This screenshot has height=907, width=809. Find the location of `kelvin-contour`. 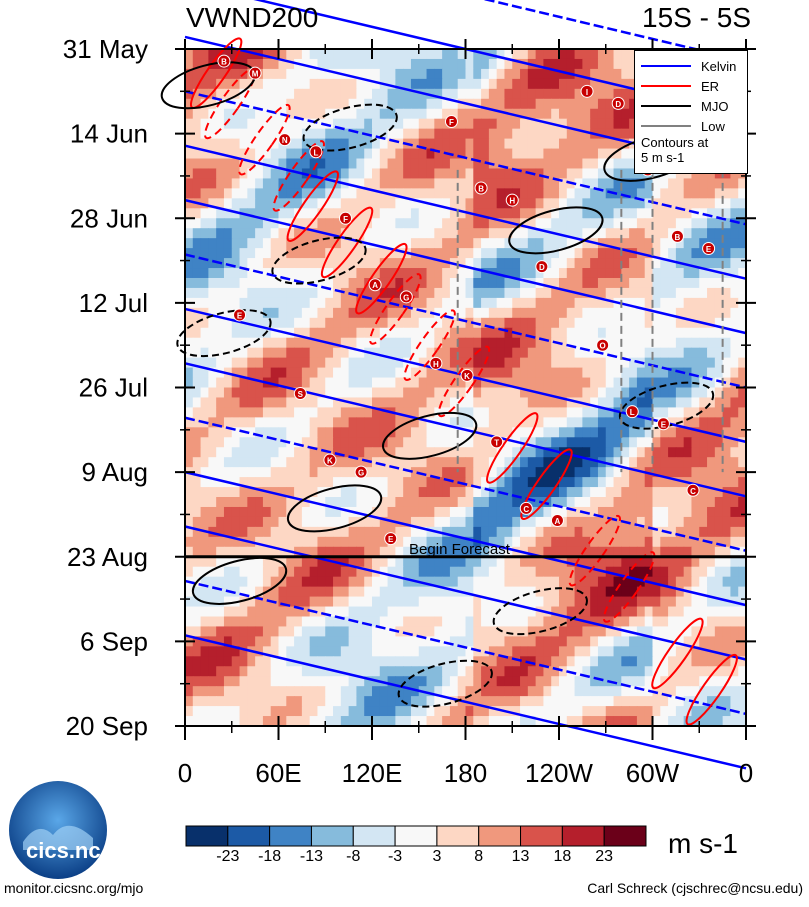

kelvin-contour is located at coordinates (465, 593).